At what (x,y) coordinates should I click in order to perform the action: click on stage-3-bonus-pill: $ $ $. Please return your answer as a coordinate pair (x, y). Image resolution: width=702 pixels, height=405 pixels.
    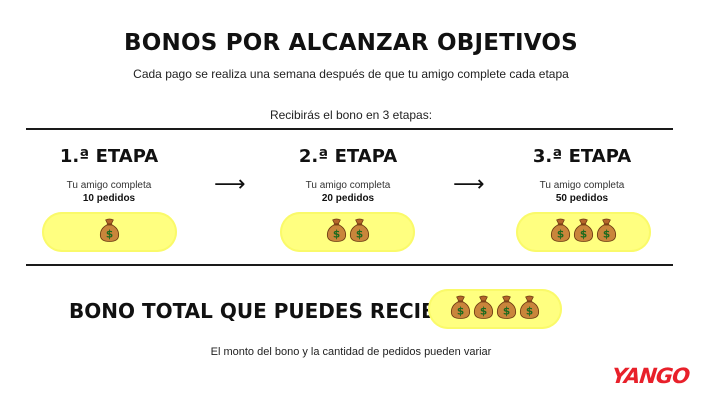
    Looking at the image, I should click on (583, 232).